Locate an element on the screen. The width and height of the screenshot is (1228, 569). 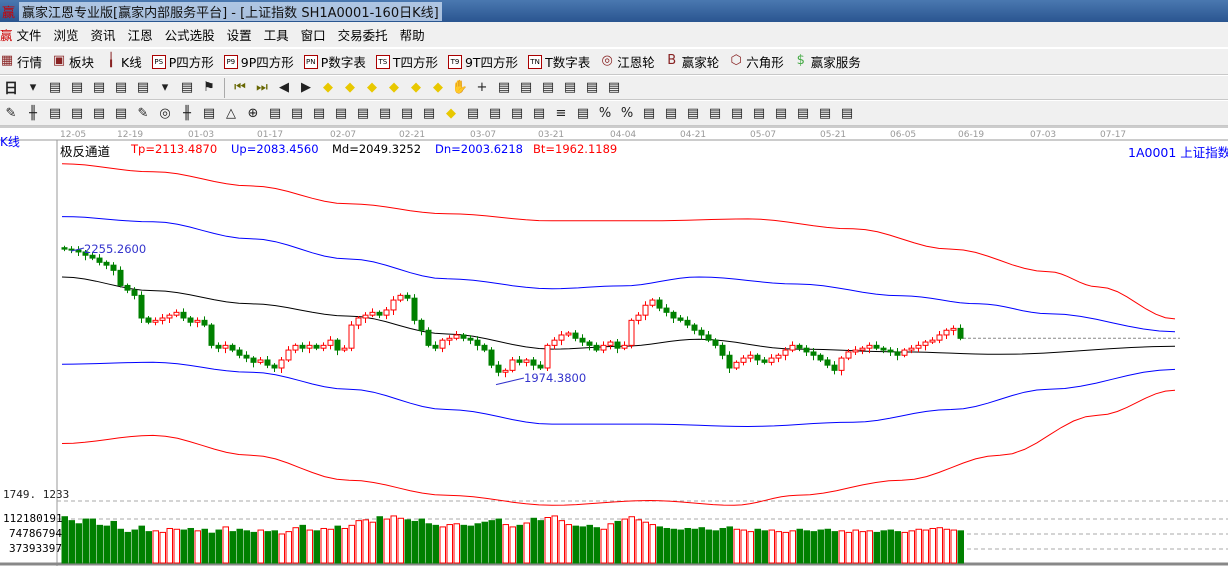
period-select: 日 is located at coordinates (11, 88).